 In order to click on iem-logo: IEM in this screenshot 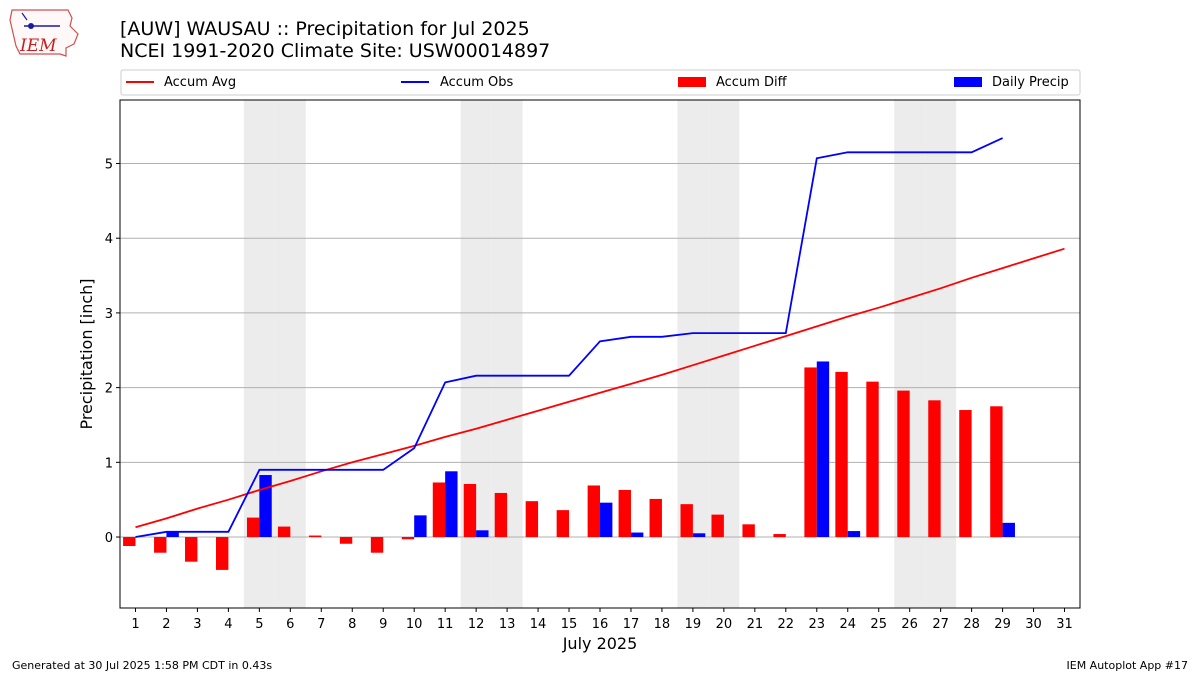, I will do `click(44, 33)`.